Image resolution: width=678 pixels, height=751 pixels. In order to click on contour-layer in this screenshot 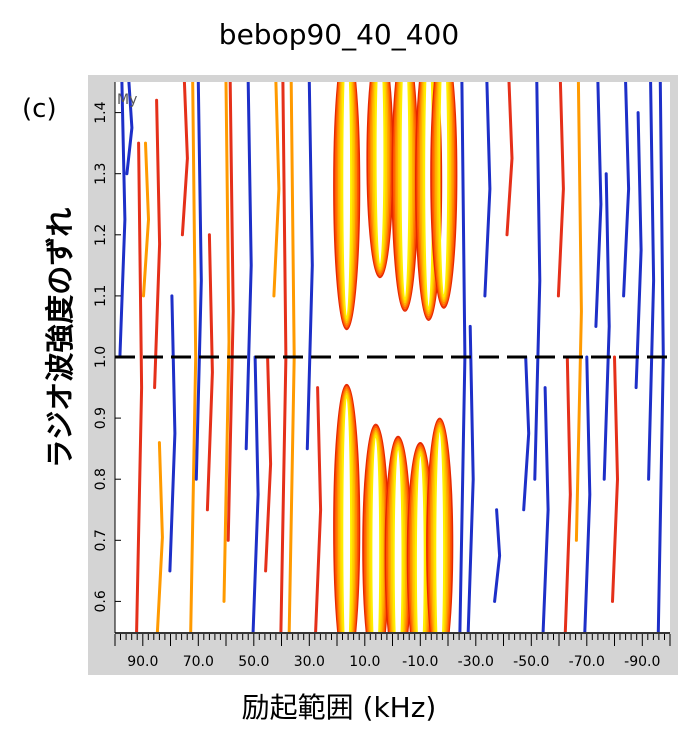, I will do `click(395, 357)`.